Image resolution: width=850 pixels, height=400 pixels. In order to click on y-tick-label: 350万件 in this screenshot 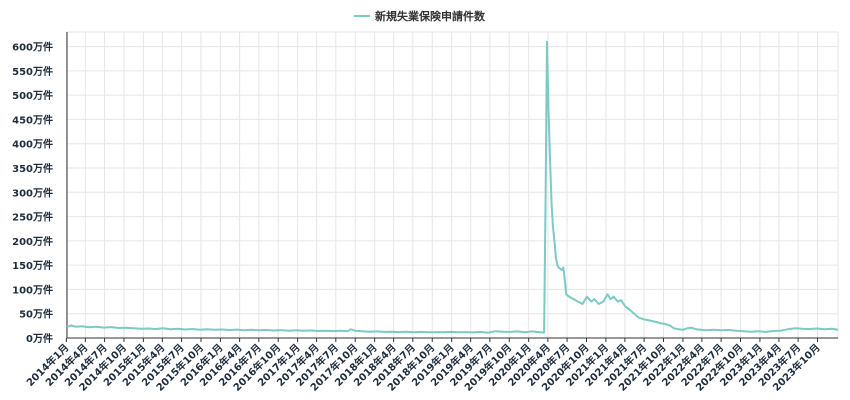, I will do `click(32, 168)`.